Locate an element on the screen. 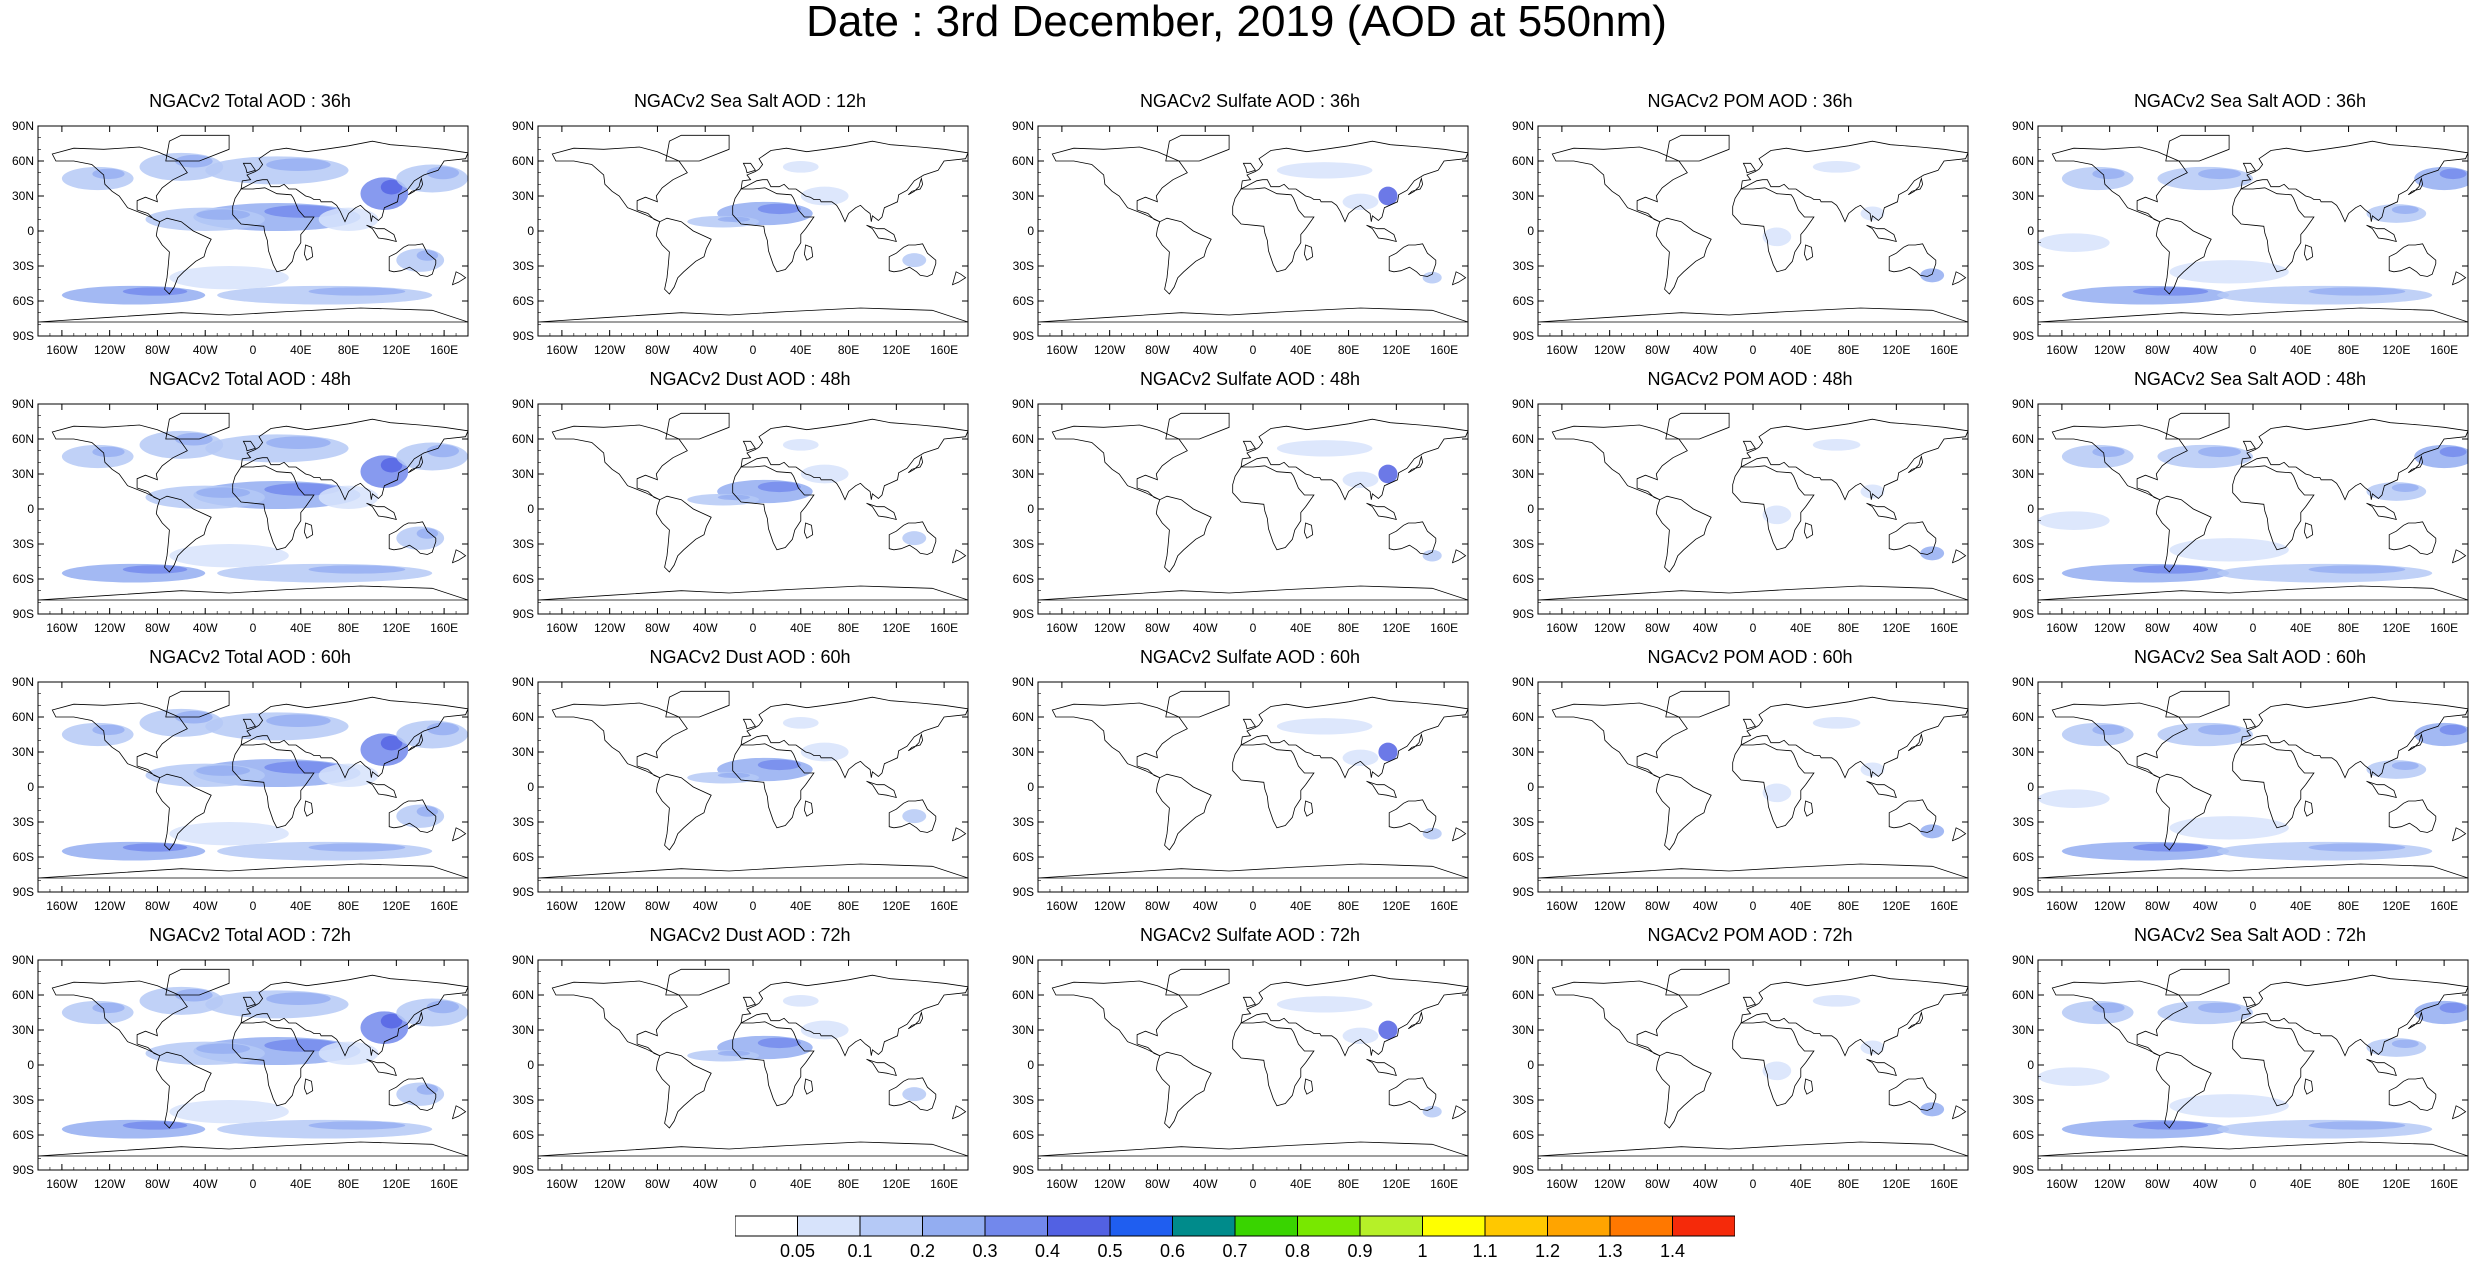  lat-label: 60N is located at coordinates (23, 995).